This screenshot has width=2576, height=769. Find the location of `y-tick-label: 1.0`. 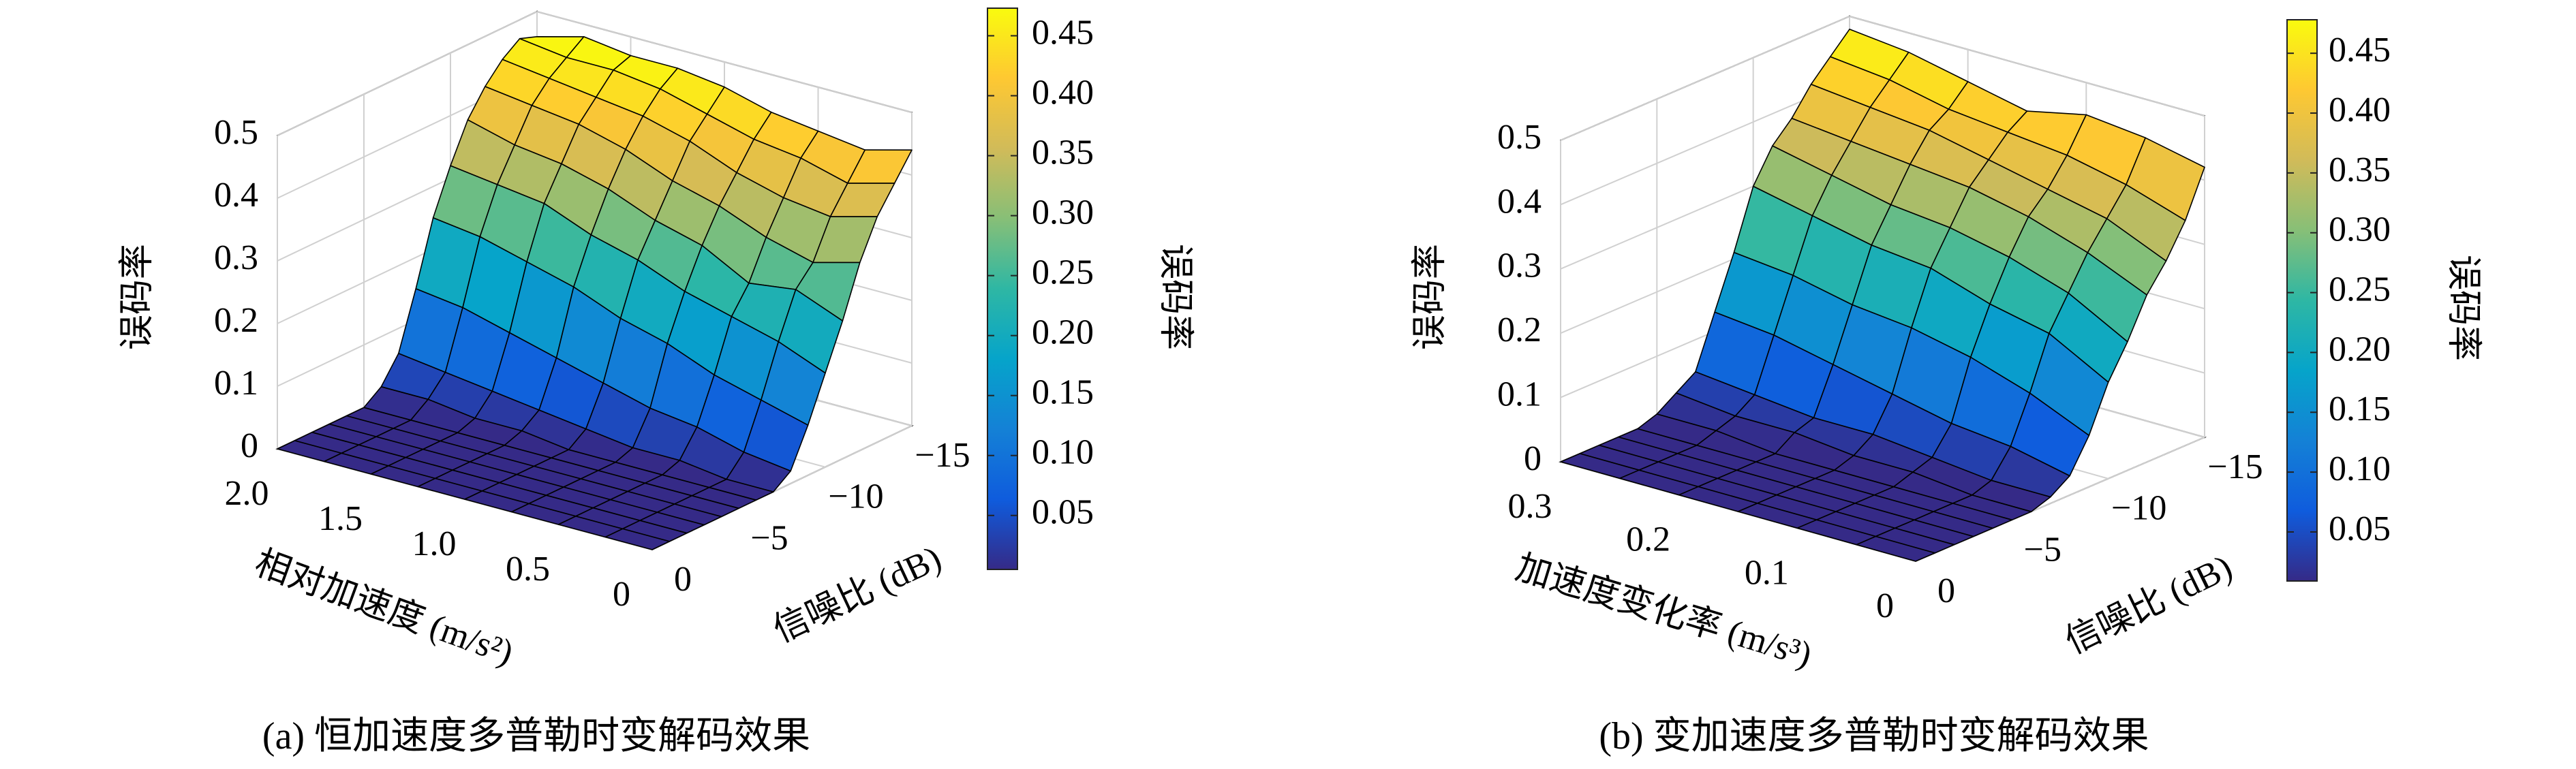

y-tick-label: 1.0 is located at coordinates (435, 543).